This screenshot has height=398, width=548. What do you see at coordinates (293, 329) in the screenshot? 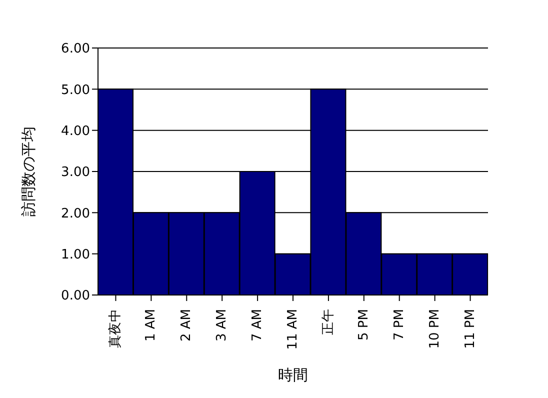
I see `x-tick-label: 11 AM` at bounding box center [293, 329].